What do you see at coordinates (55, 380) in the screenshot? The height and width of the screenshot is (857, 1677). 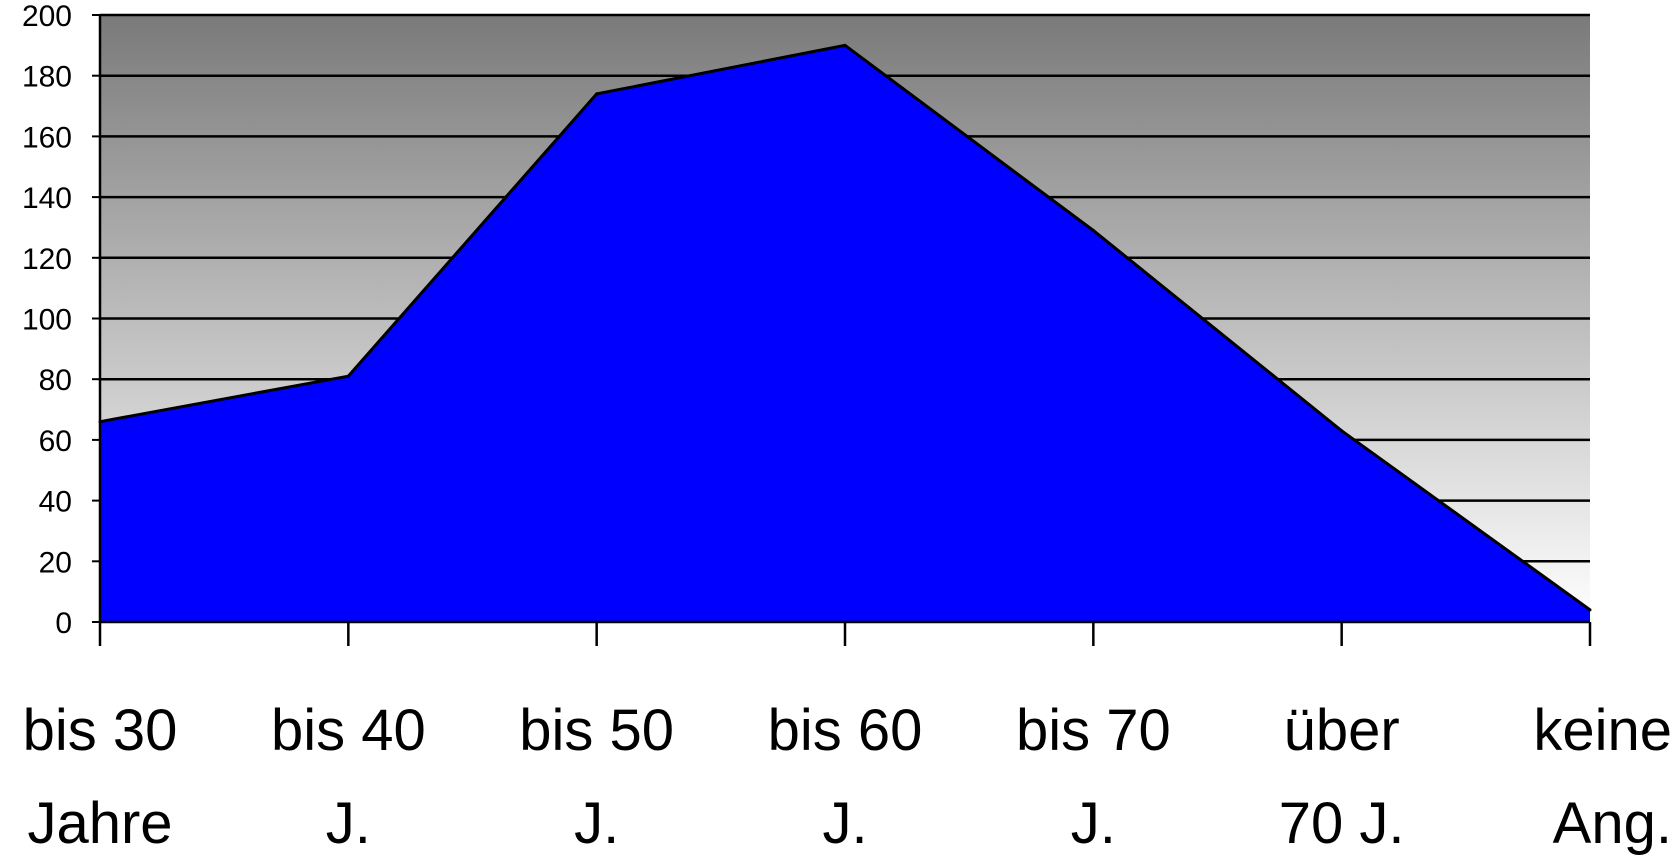 I see `y-tick-label: 80` at bounding box center [55, 380].